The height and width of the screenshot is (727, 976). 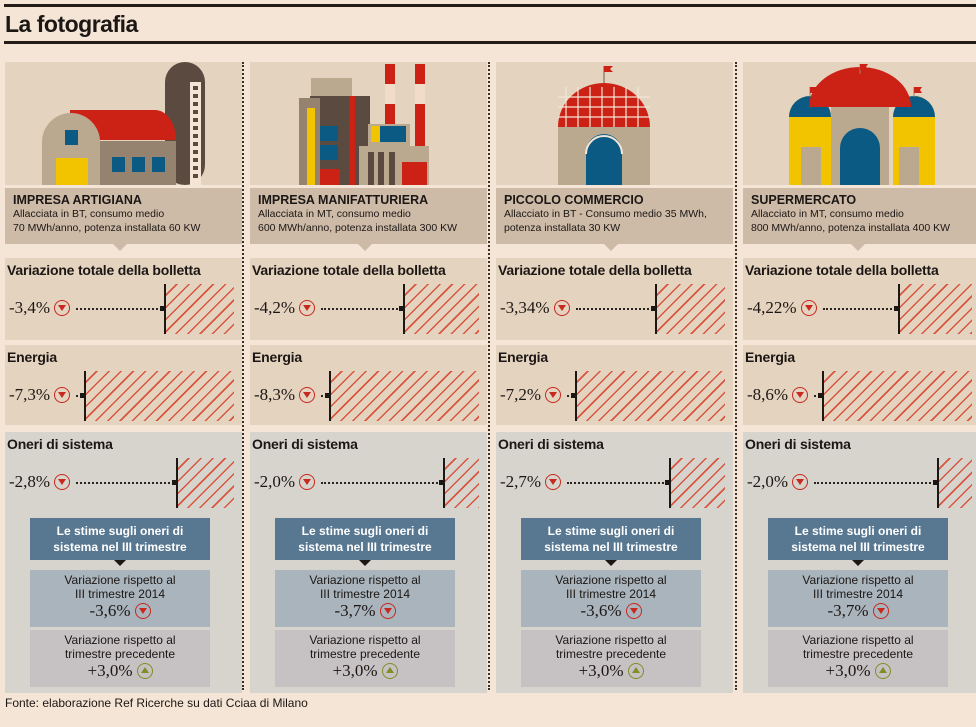 I want to click on category-name: PICCOLO COMMERCIO, so click(x=574, y=200).